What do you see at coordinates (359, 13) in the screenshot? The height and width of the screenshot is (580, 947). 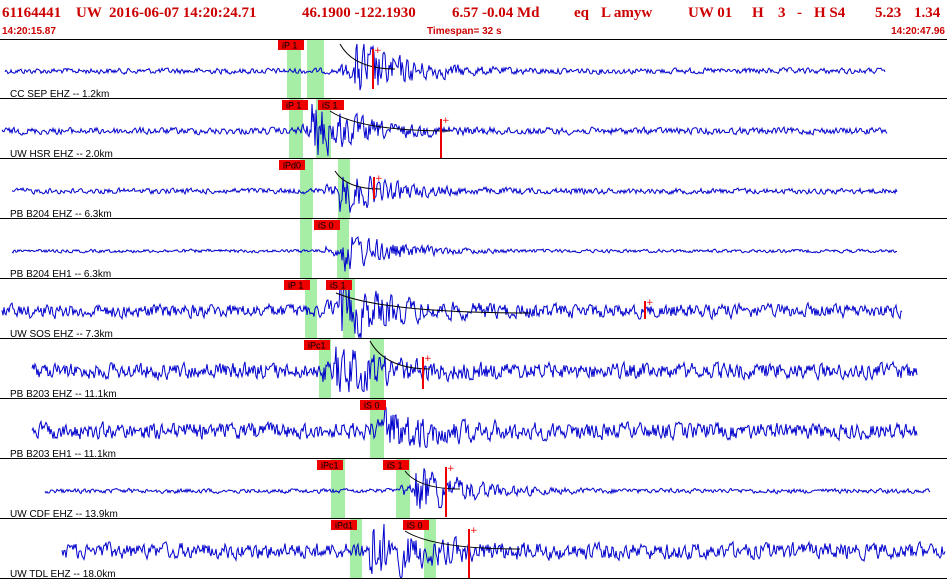 I see `lat-lon: 46.1900 -122.1930` at bounding box center [359, 13].